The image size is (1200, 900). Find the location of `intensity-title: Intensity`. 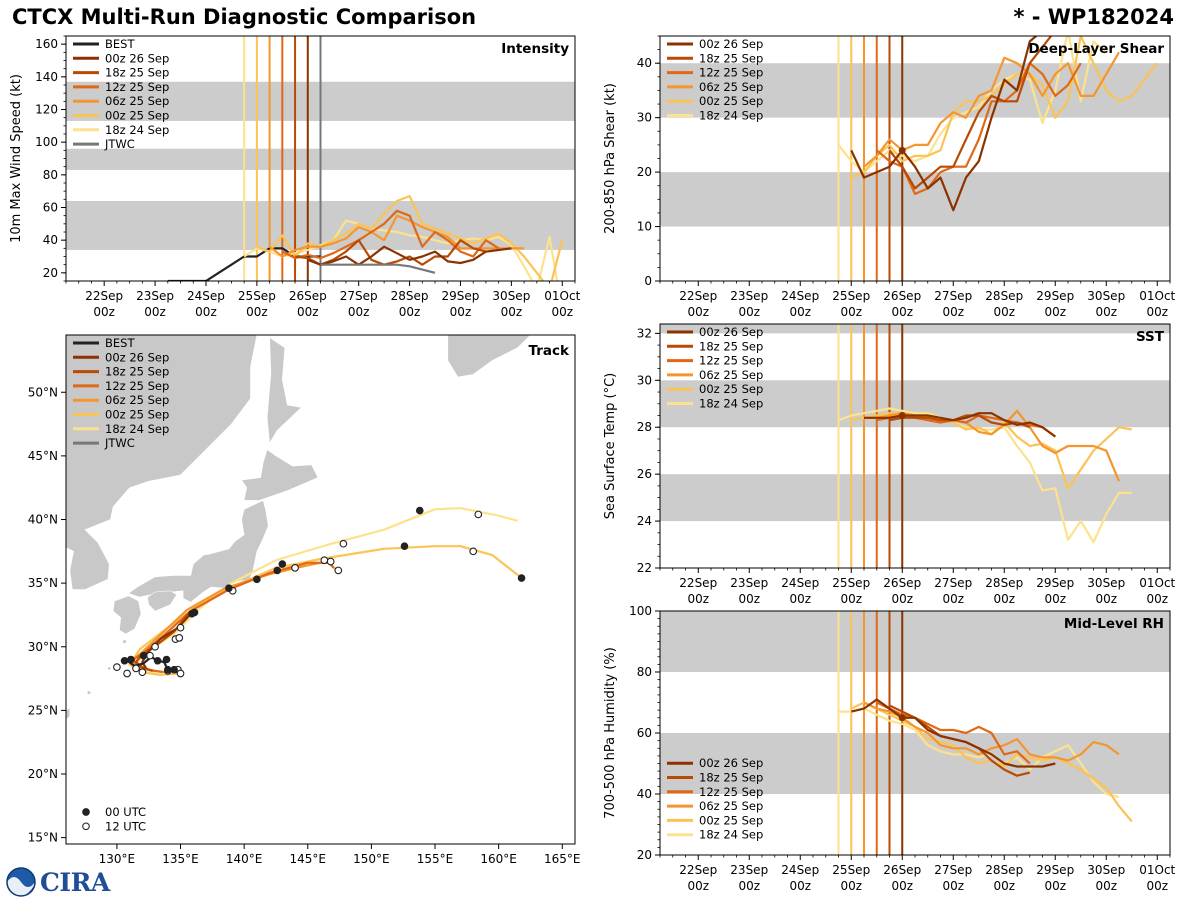

intensity-title: Intensity is located at coordinates (535, 49).